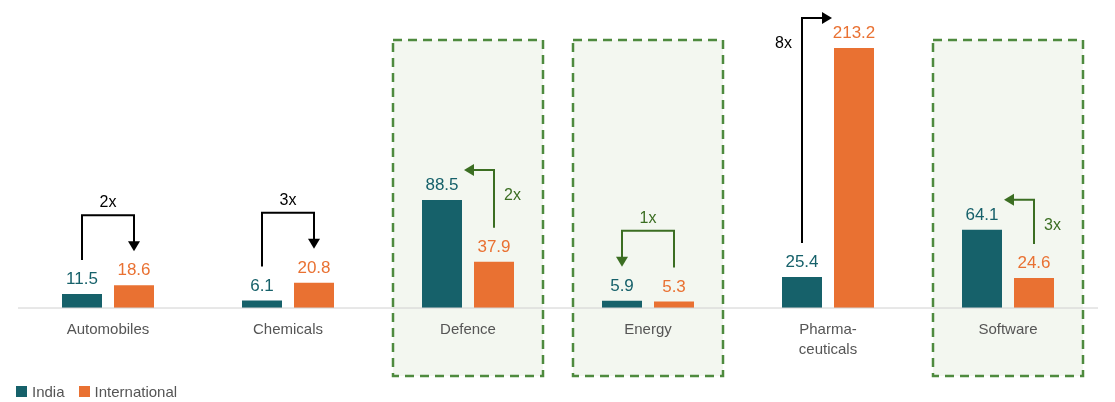 This screenshot has height=402, width=1115. What do you see at coordinates (468, 328) in the screenshot?
I see `x-tick-label: Defence` at bounding box center [468, 328].